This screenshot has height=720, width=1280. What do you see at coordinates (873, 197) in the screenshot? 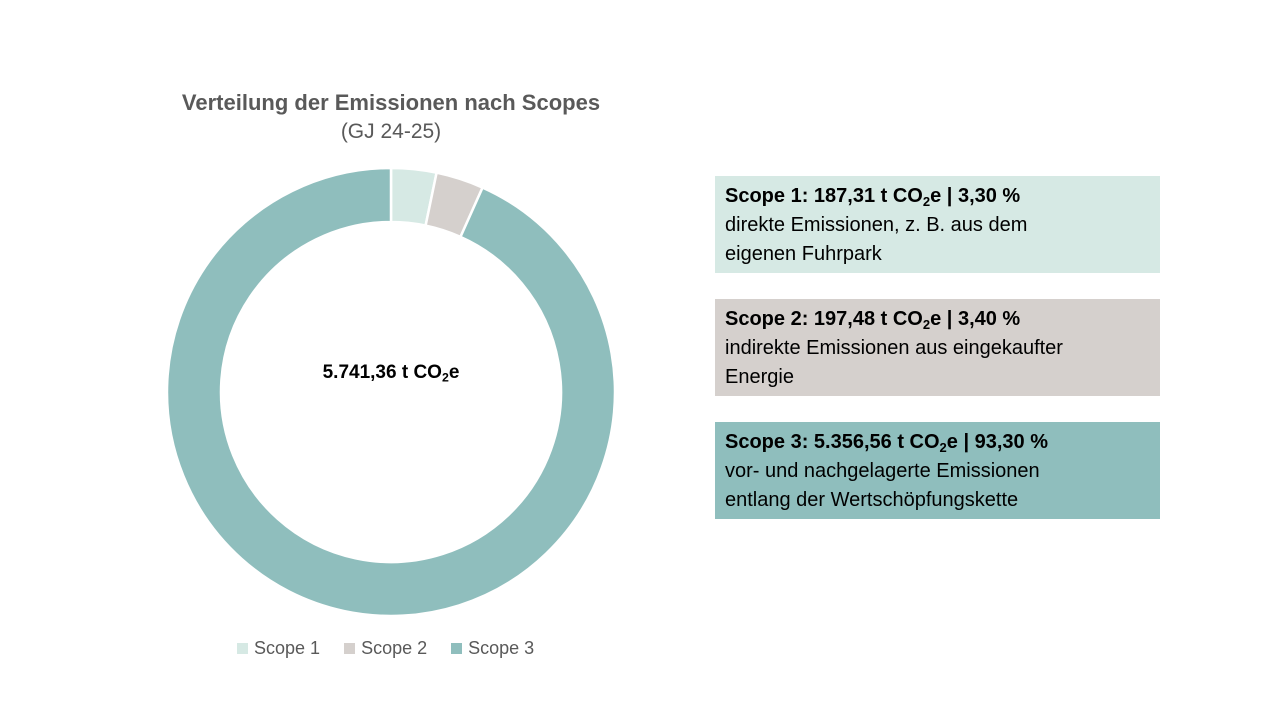
I see `scope-1-heading: Scope 1: 187,31 t CO2e | 3,30 %` at bounding box center [873, 197].